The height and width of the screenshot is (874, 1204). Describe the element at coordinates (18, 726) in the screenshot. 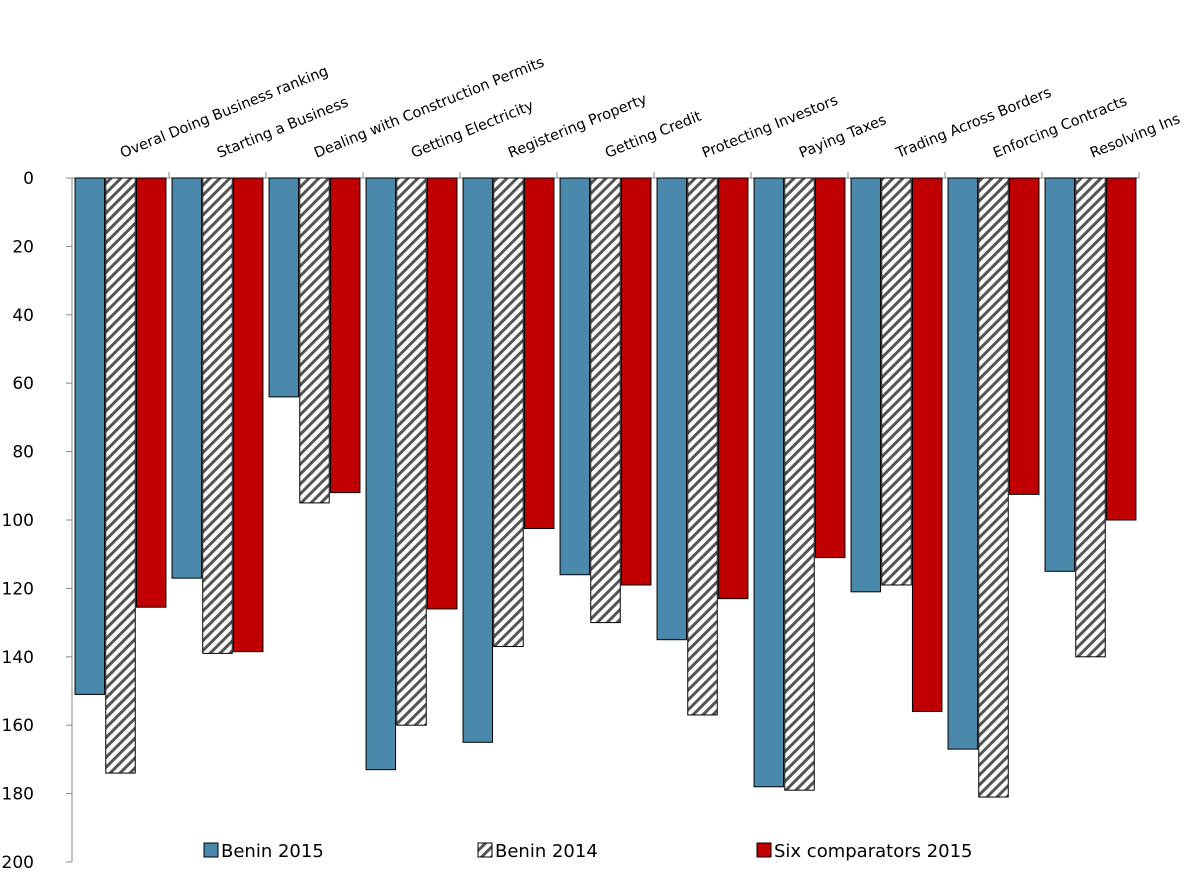

I see `y-tick-label: 160` at that location.